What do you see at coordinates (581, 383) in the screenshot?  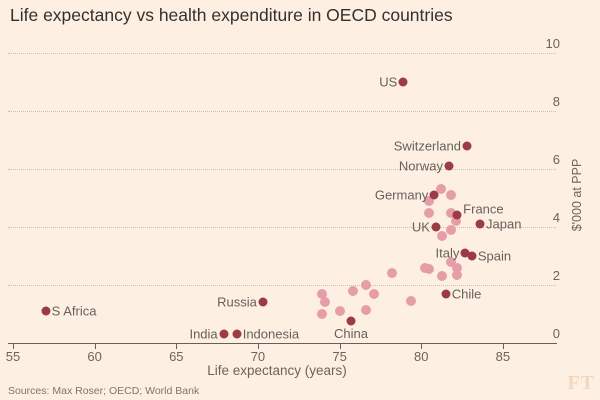 I see `ft-logo: FT` at bounding box center [581, 383].